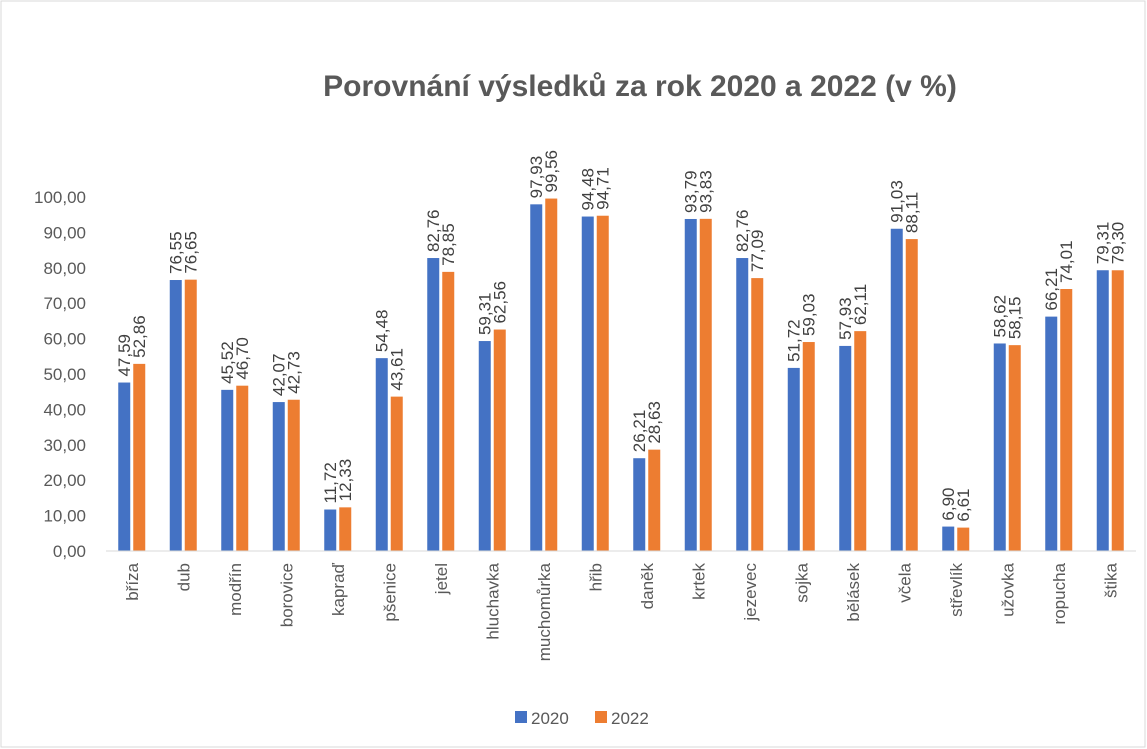  What do you see at coordinates (448, 244) in the screenshot?
I see `data-label: 78,85` at bounding box center [448, 244].